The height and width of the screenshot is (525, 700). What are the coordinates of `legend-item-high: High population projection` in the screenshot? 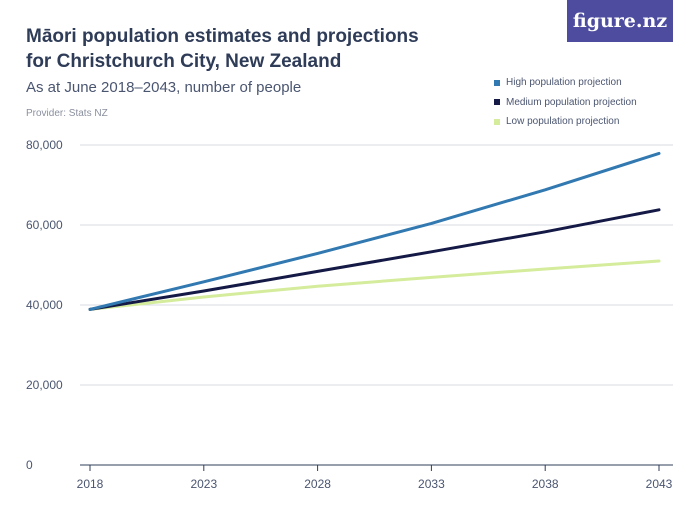 It's located at (565, 83).